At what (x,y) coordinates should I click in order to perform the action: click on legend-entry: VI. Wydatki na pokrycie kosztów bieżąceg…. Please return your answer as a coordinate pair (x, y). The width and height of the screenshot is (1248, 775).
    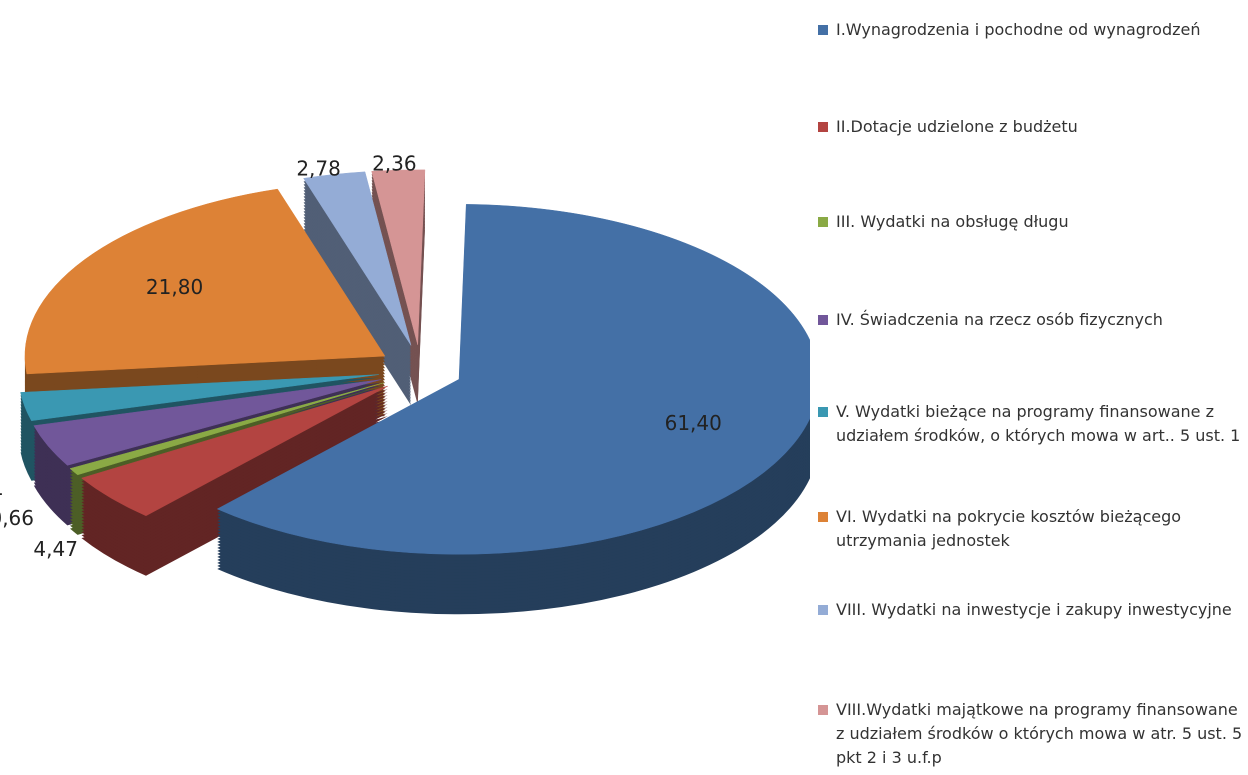
    Looking at the image, I should click on (1030, 529).